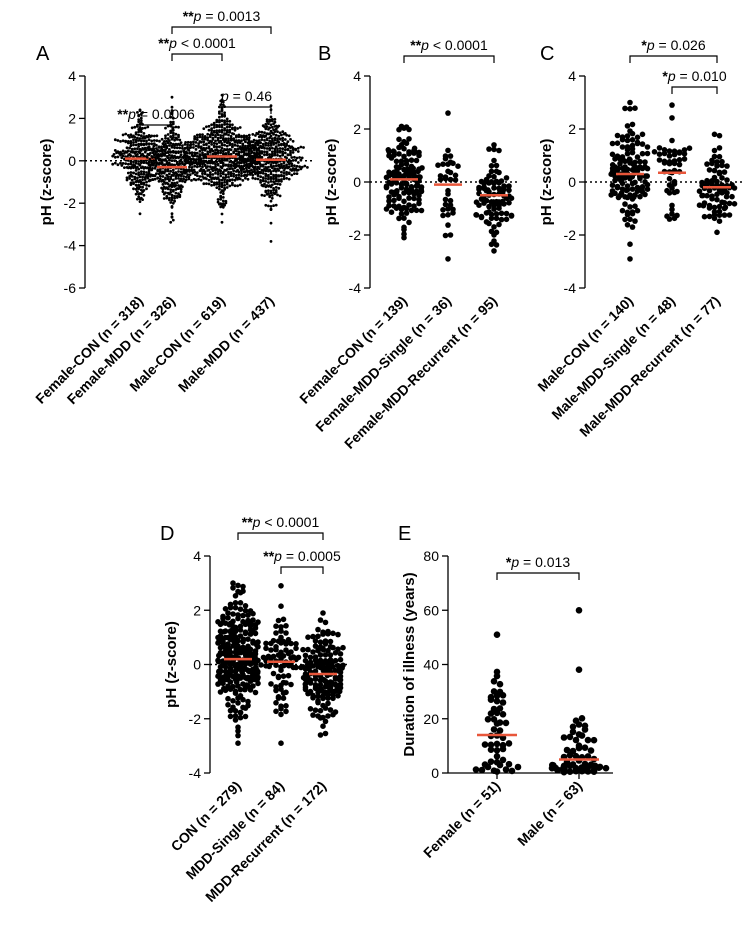  Describe the element at coordinates (221, 30) in the screenshot. I see `significance-bracket` at that location.